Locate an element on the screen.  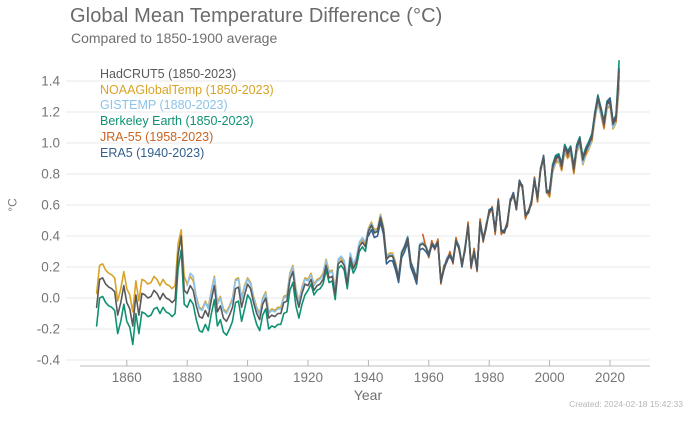
x-axis-tick-label: 1960 is located at coordinates (429, 377).